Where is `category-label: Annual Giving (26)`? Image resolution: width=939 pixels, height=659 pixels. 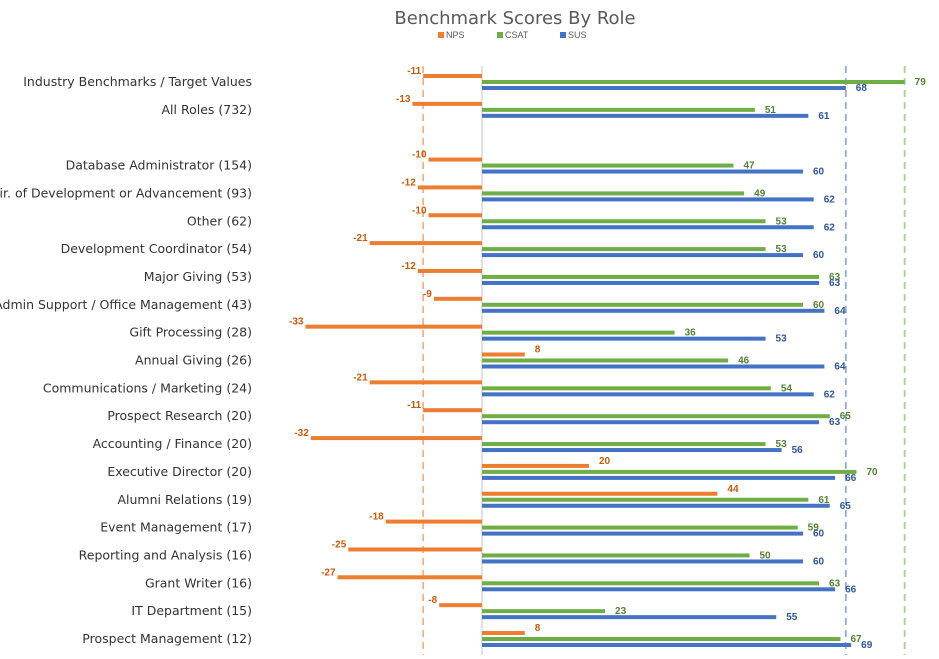 category-label: Annual Giving (26) is located at coordinates (193, 360).